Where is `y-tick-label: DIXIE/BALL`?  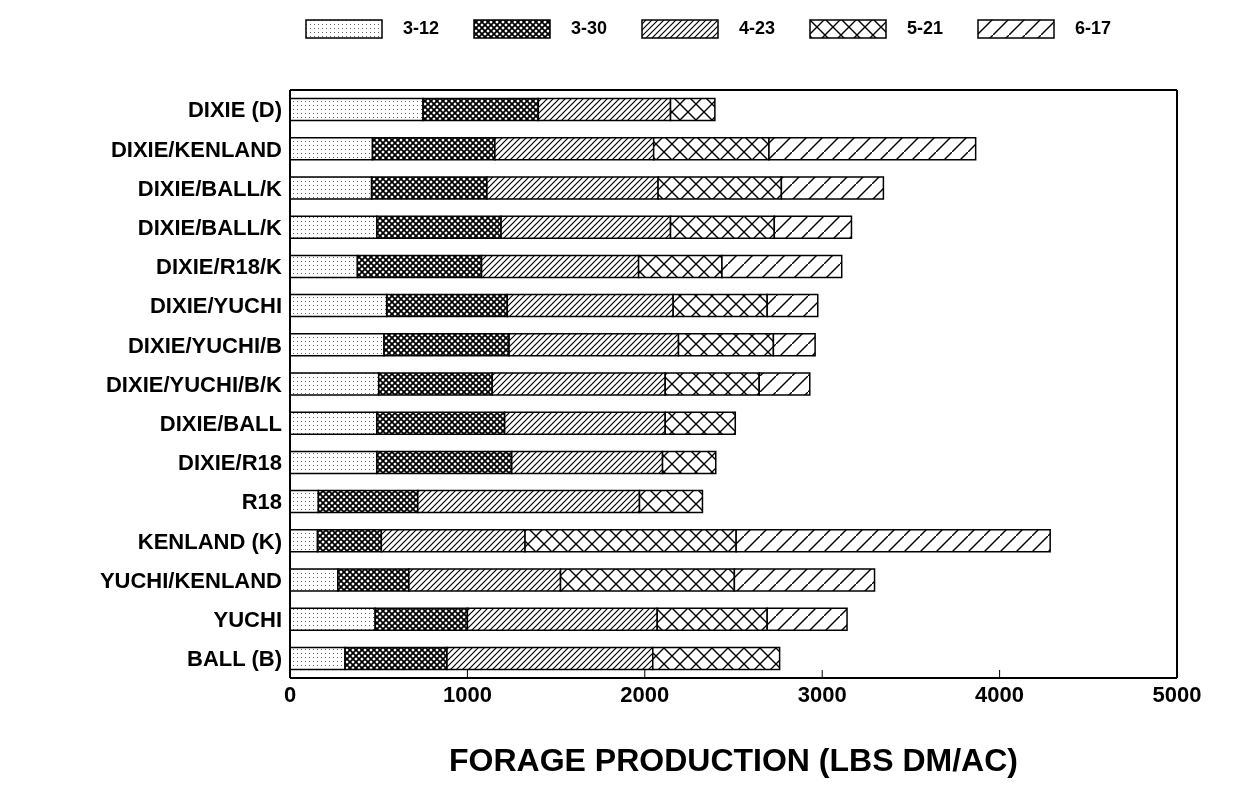 y-tick-label: DIXIE/BALL is located at coordinates (220, 424).